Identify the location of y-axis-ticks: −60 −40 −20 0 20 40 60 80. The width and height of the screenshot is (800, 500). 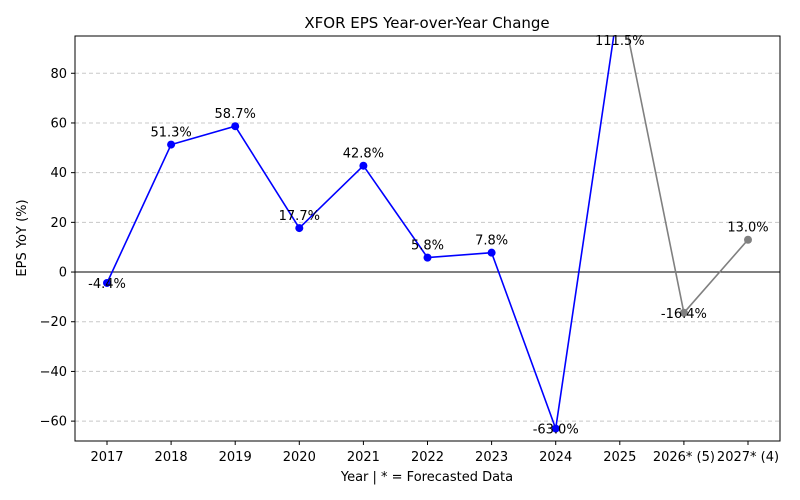
(57, 248).